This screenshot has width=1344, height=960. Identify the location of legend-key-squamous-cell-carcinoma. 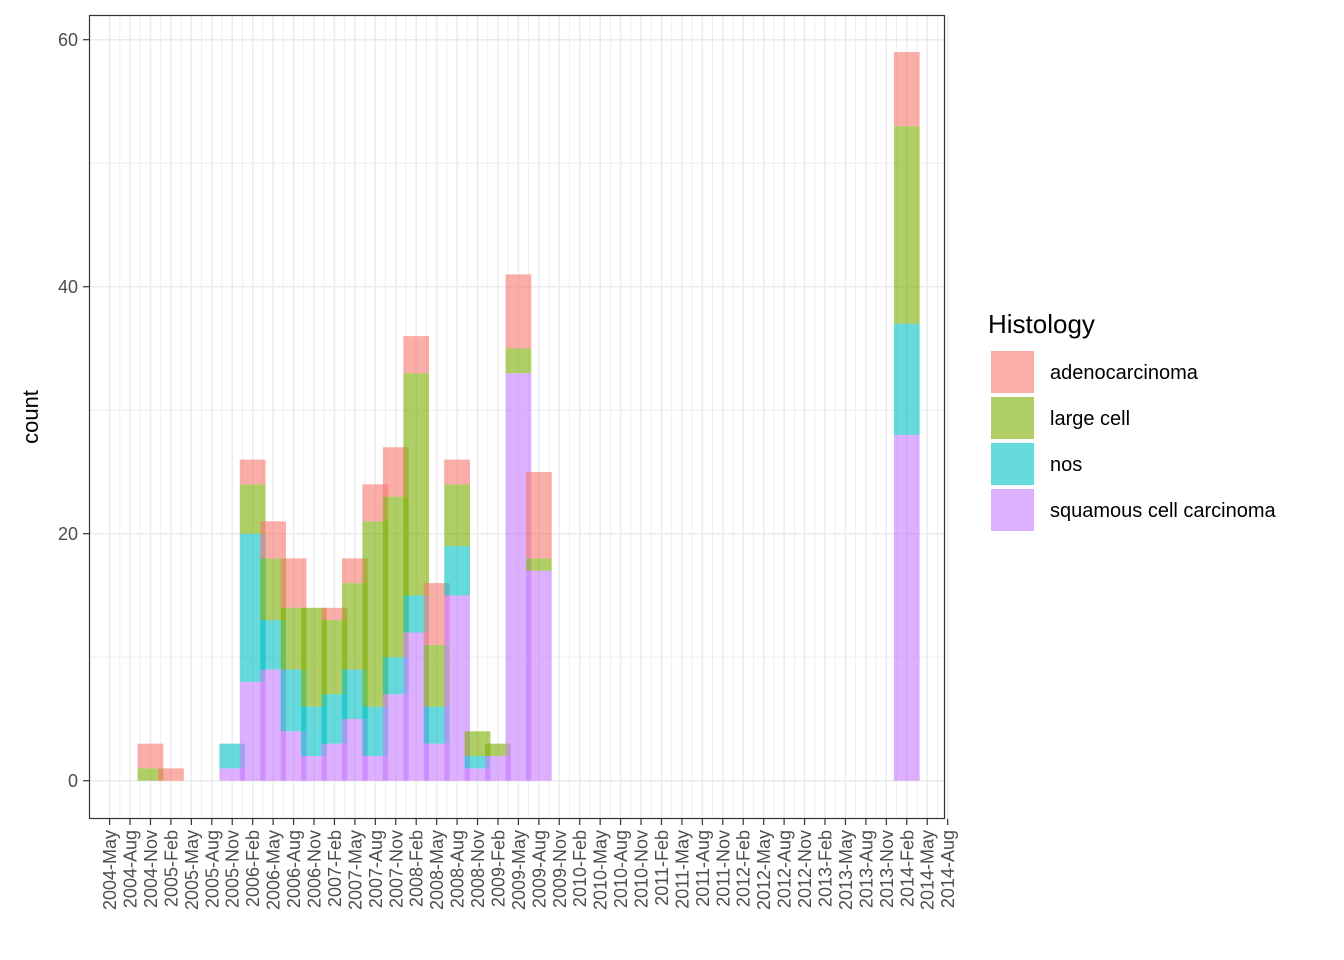
(1012, 510).